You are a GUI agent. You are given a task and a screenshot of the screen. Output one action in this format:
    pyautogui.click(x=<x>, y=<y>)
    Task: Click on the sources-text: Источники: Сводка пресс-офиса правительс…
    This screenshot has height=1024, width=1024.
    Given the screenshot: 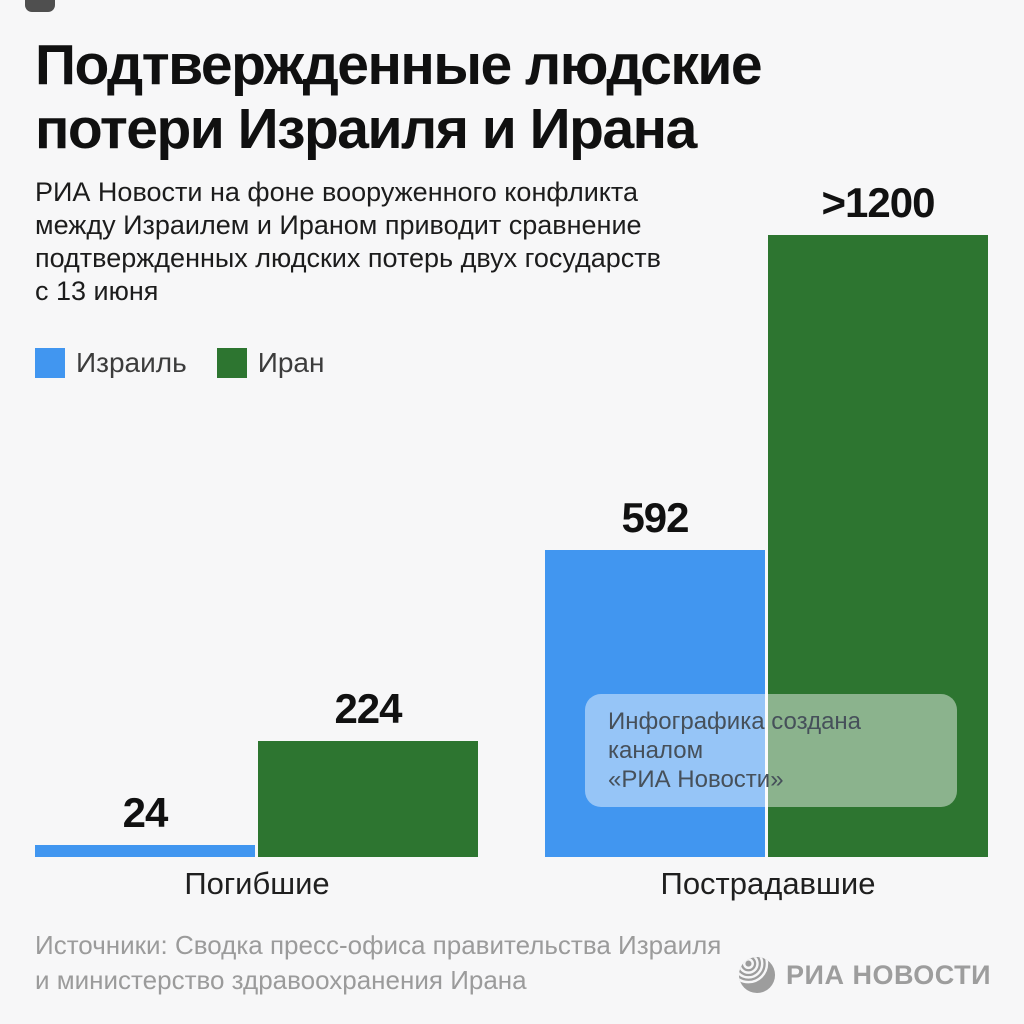 What is the action you would take?
    pyautogui.click(x=378, y=962)
    